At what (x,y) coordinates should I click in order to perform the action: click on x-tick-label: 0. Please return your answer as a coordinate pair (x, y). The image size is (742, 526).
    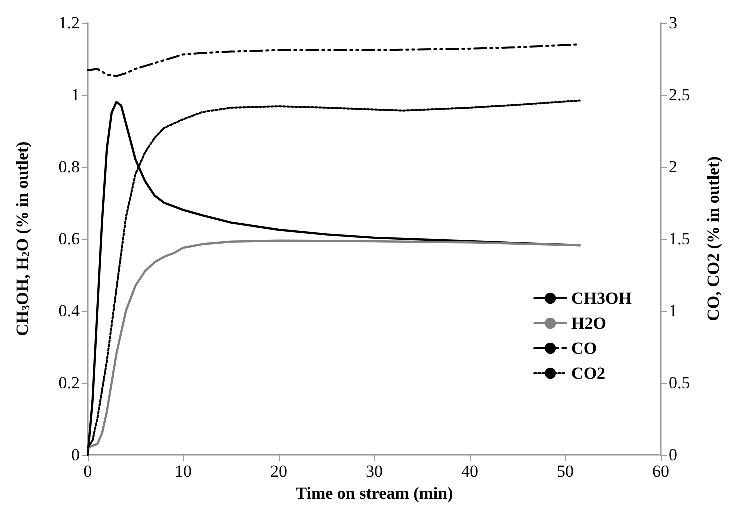
    Looking at the image, I should click on (88, 471).